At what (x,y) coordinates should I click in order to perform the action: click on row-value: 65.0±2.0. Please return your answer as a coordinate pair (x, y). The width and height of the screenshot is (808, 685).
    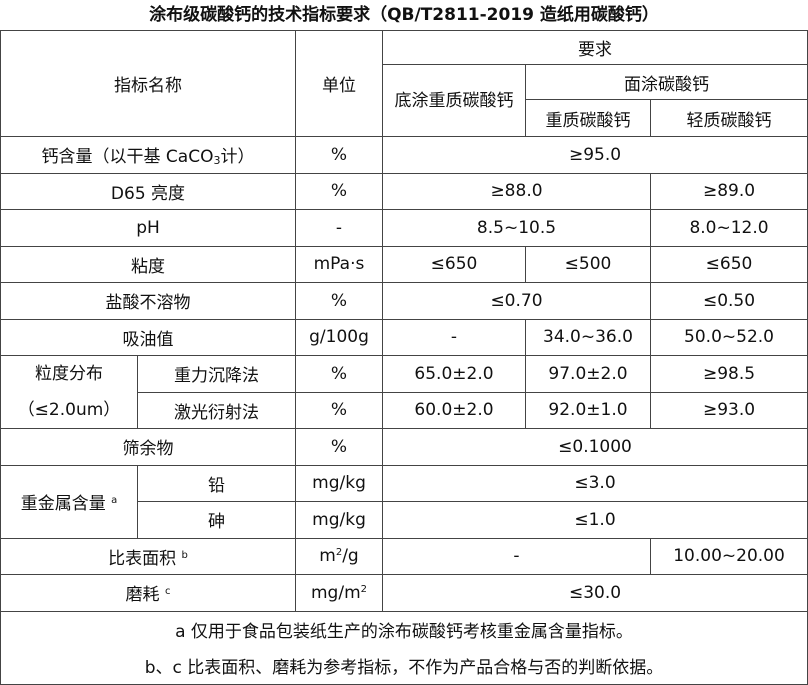
    Looking at the image, I should click on (454, 374).